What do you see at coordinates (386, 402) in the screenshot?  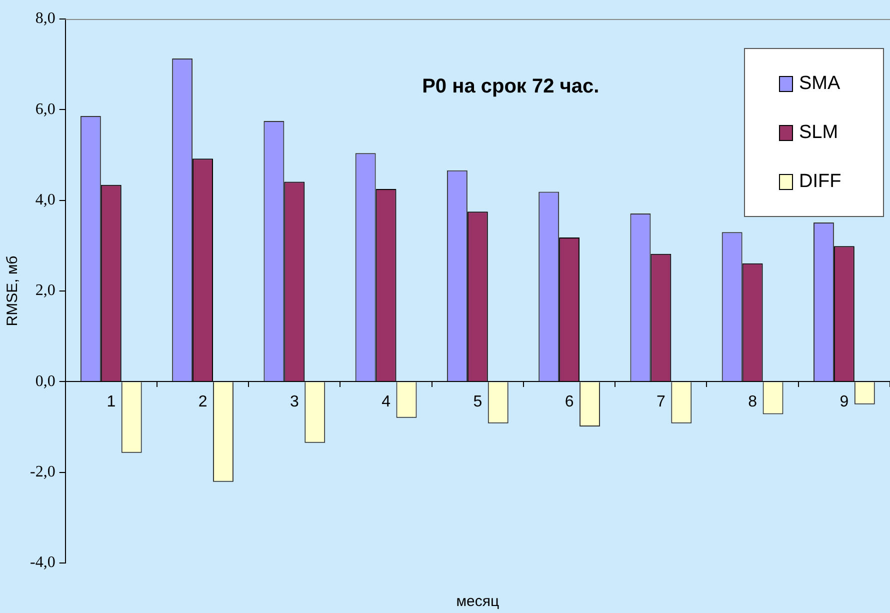 I see `x-tick-label: 4` at bounding box center [386, 402].